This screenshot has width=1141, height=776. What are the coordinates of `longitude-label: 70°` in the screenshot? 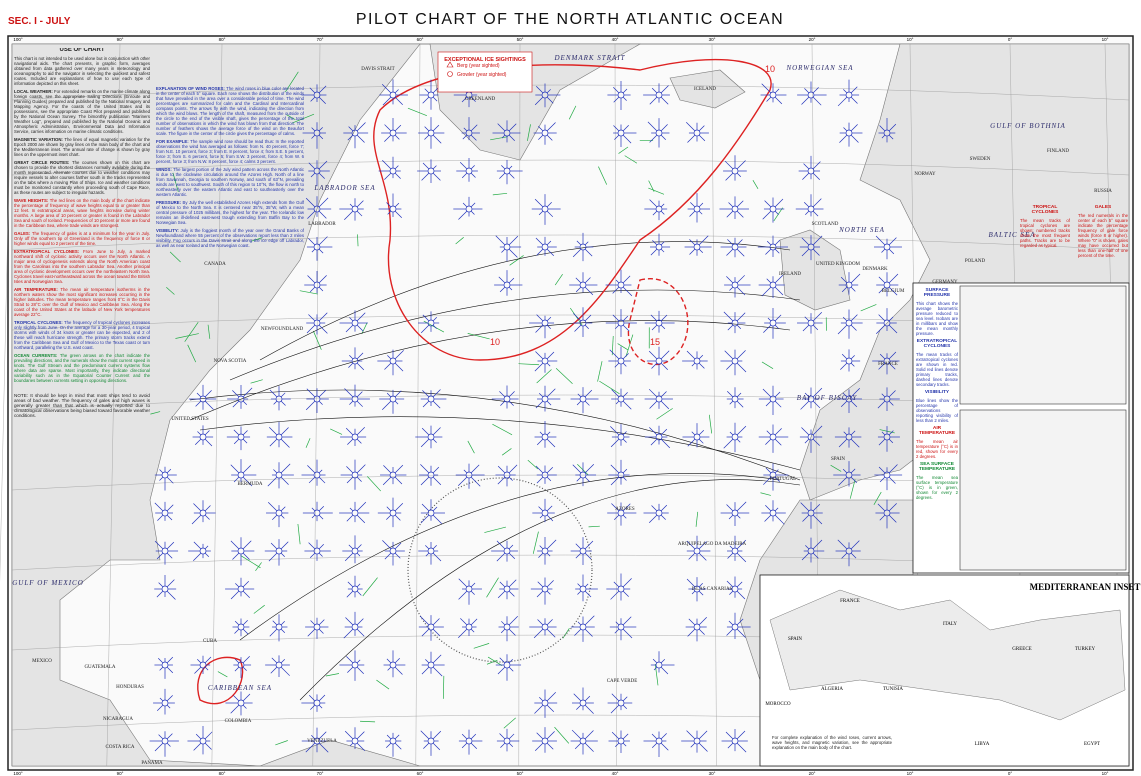 It's located at (320, 773).